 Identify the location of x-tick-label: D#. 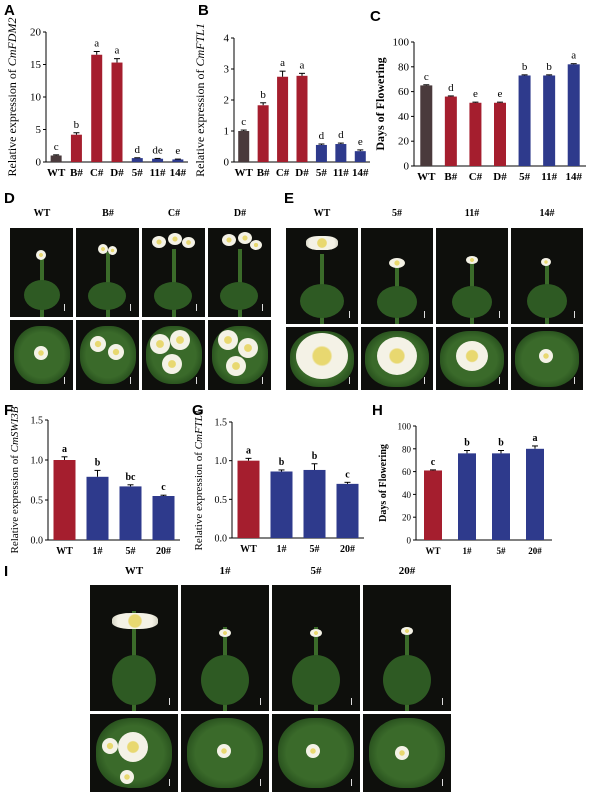
(117, 173).